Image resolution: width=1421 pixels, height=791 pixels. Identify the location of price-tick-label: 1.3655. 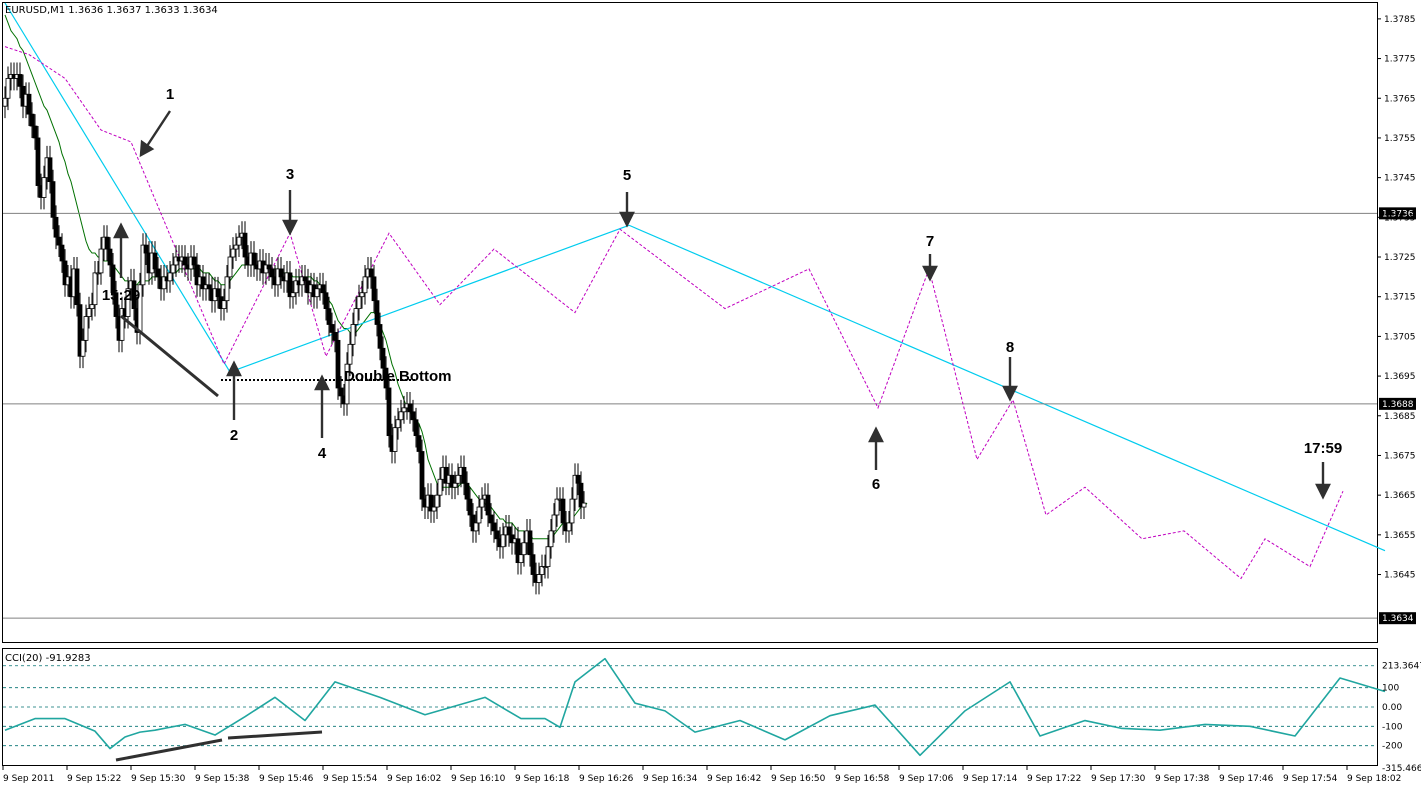
(1400, 536).